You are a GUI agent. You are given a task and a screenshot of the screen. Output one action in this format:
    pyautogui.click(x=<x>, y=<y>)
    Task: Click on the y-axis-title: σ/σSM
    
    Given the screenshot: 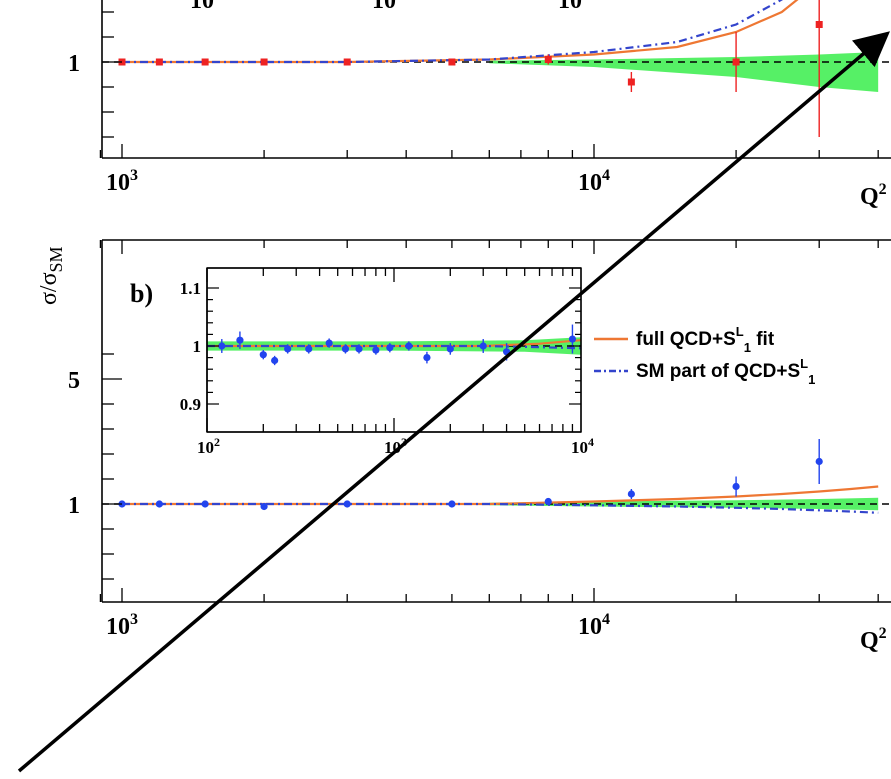 What is the action you would take?
    pyautogui.click(x=51, y=275)
    